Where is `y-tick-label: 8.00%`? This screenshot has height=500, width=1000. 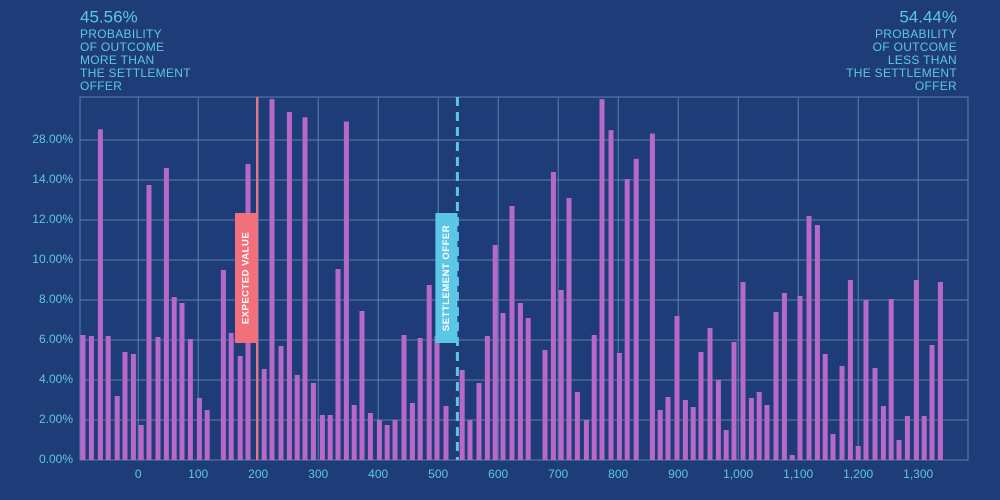
y-tick-label: 8.00% is located at coordinates (56, 299).